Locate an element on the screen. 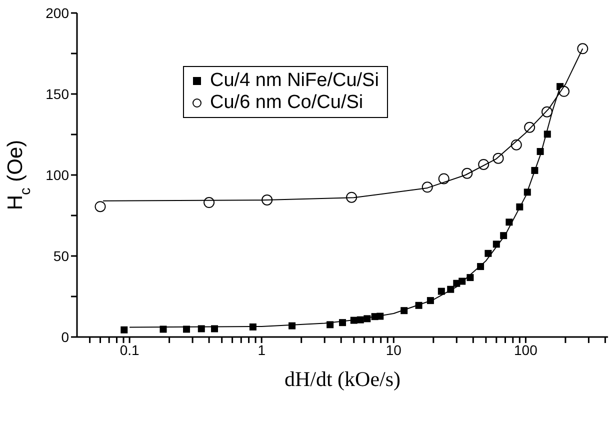  y-tick-label: 150 is located at coordinates (58, 94).